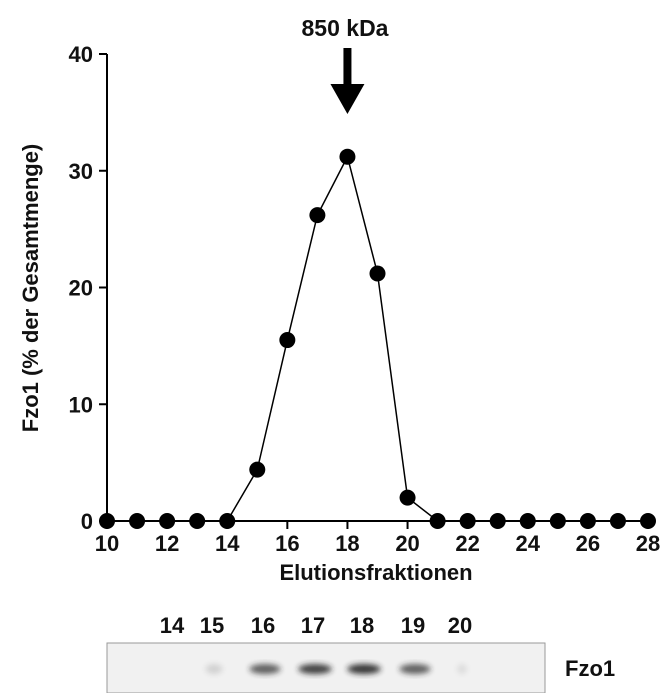 Image resolution: width=662 pixels, height=693 pixels. Describe the element at coordinates (313, 625) in the screenshot. I see `lane-label: 17` at that location.